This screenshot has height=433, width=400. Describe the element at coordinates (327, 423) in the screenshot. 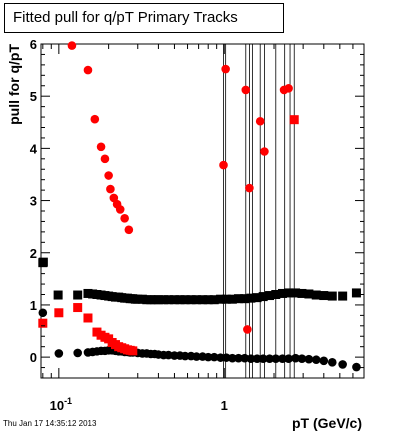

I see `x-axis-label: pT (GeV/c)` at that location.